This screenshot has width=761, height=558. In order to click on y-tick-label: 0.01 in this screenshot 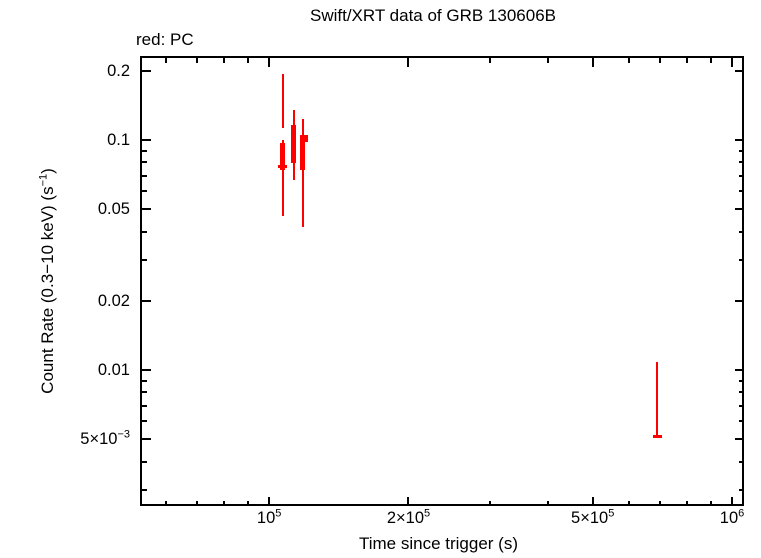, I will do `click(113, 370)`.